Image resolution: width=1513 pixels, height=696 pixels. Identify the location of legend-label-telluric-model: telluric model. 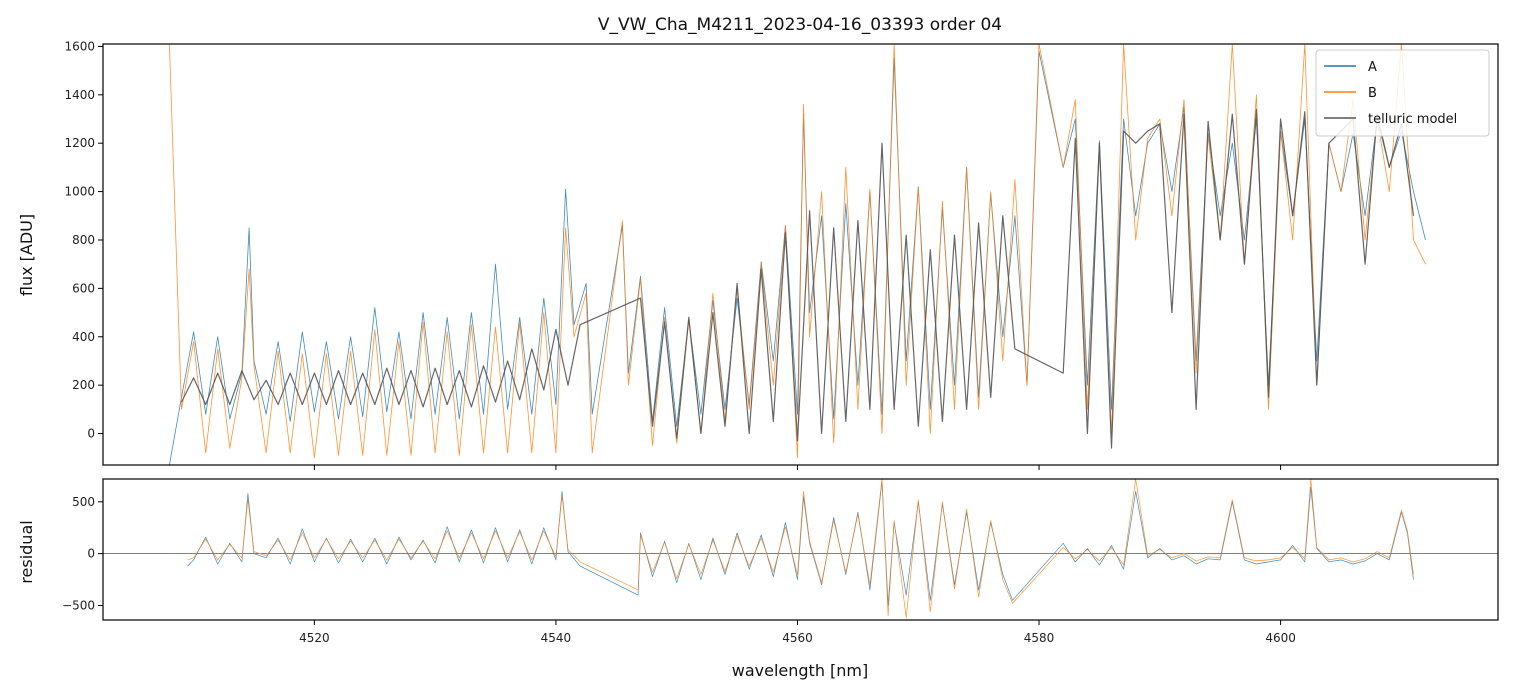
(1412, 119).